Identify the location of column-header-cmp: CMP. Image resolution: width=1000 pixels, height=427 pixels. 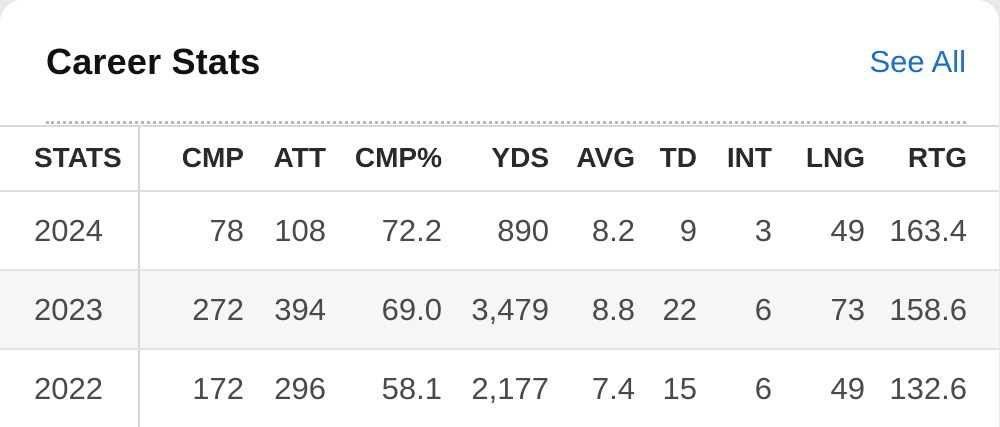
(191, 159).